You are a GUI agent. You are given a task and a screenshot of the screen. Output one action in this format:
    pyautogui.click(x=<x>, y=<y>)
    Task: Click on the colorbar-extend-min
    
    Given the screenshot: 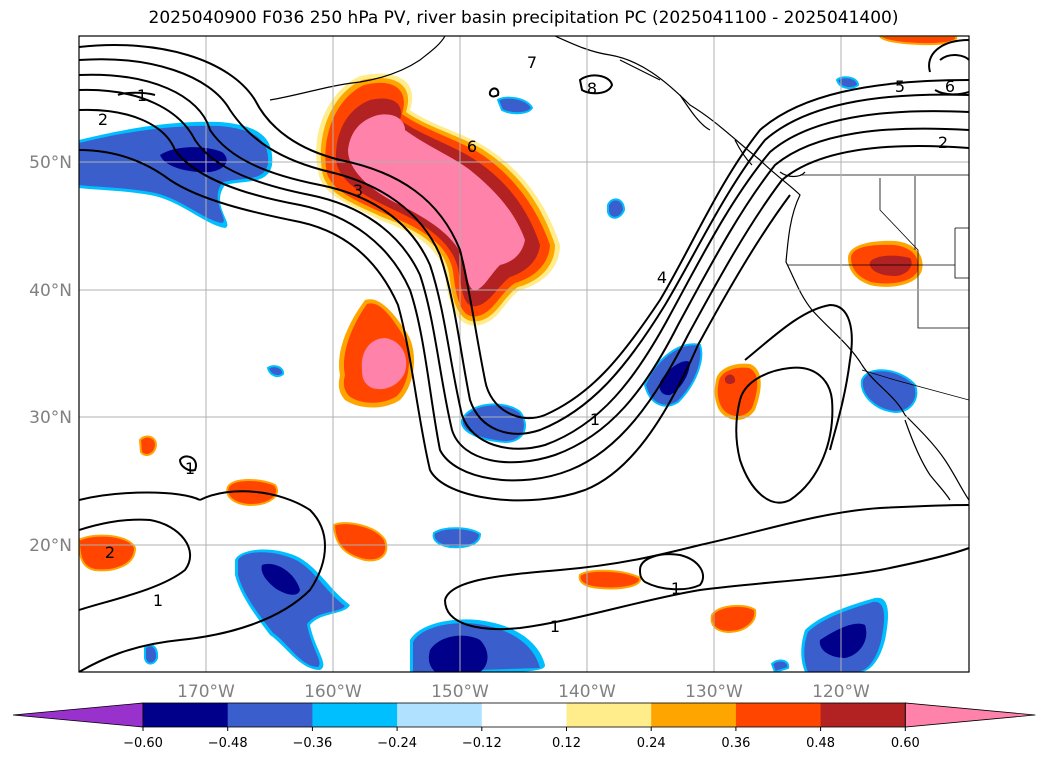 What is the action you would take?
    pyautogui.click(x=78, y=715)
    